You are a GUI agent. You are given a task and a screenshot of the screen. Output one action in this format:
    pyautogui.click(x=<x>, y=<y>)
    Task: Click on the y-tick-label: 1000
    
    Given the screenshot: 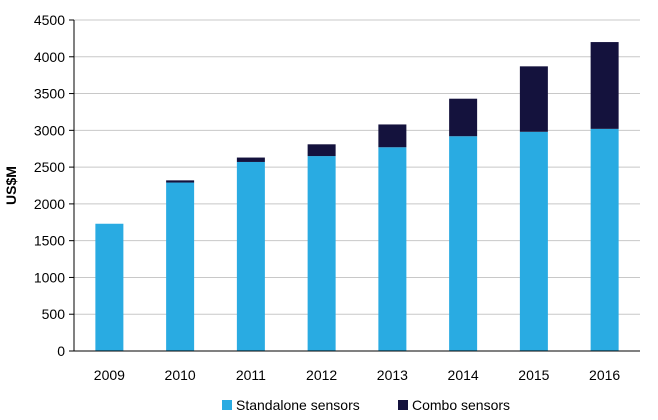 What is the action you would take?
    pyautogui.click(x=49, y=277)
    